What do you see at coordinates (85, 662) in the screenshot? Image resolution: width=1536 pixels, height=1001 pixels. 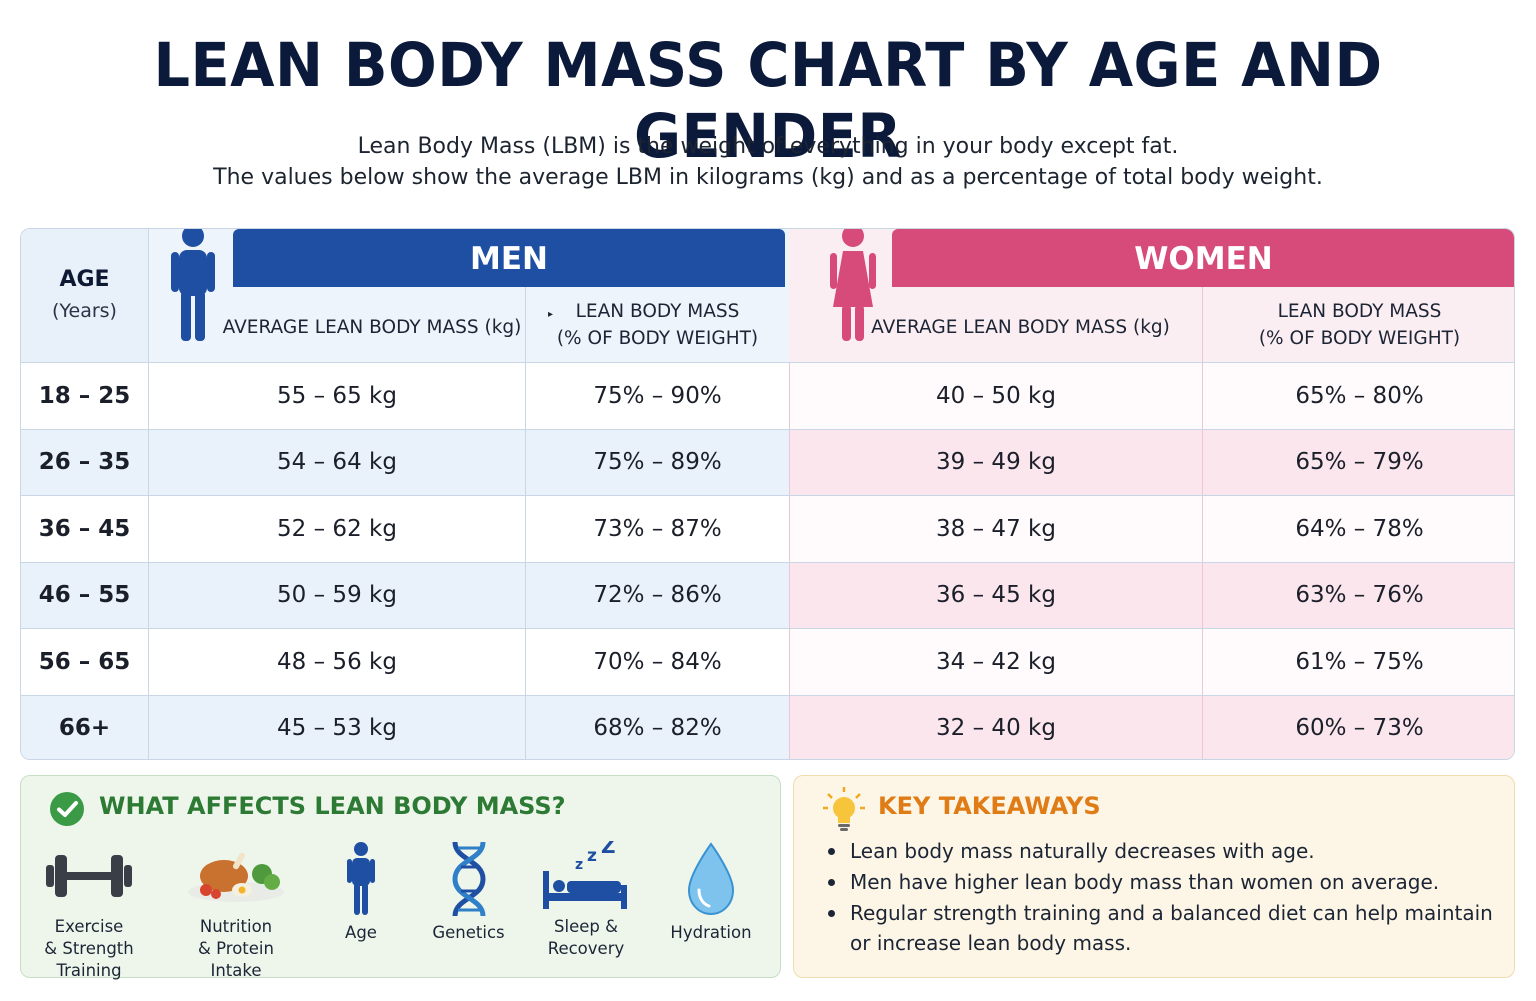 I see `age-cell: 56 – 65` at bounding box center [85, 662].